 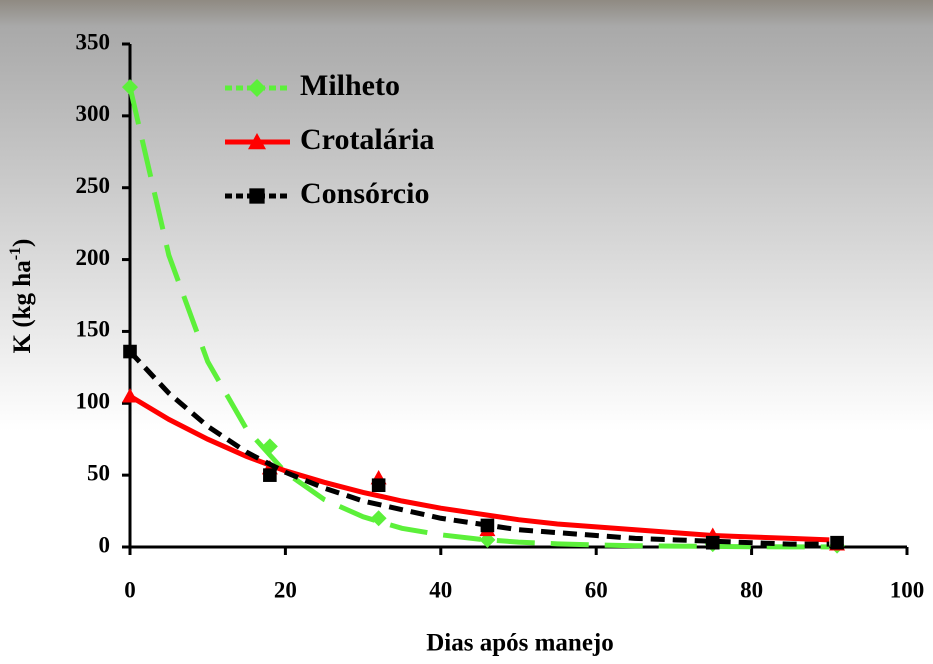 I want to click on y-title-sup: -1, so click(x=15, y=253).